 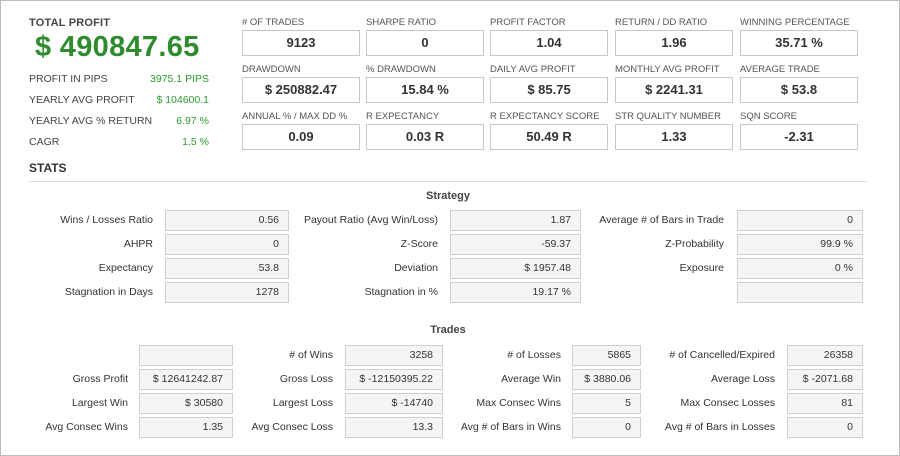 What do you see at coordinates (44, 142) in the screenshot?
I see `summary-label: CAGR` at bounding box center [44, 142].